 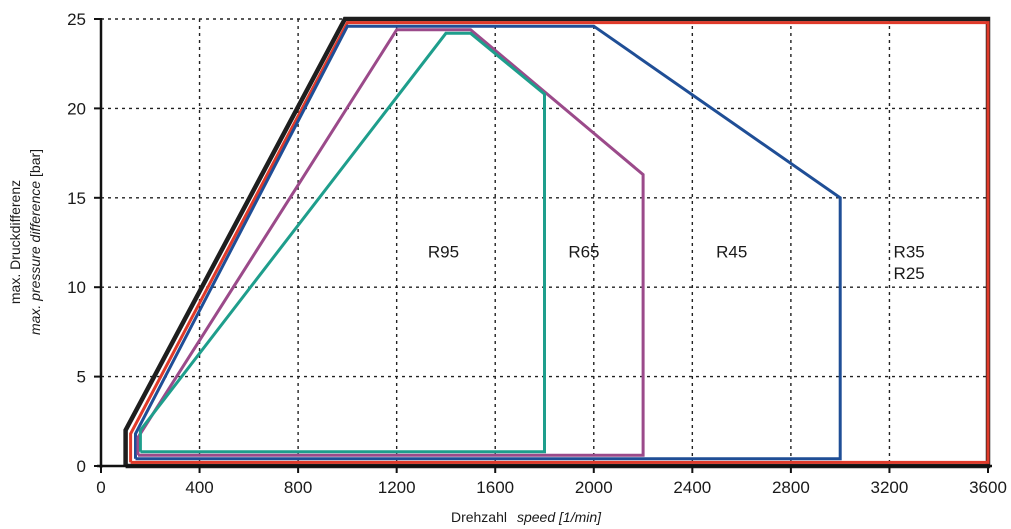 What do you see at coordinates (298, 487) in the screenshot?
I see `x-tick-label: 800` at bounding box center [298, 487].